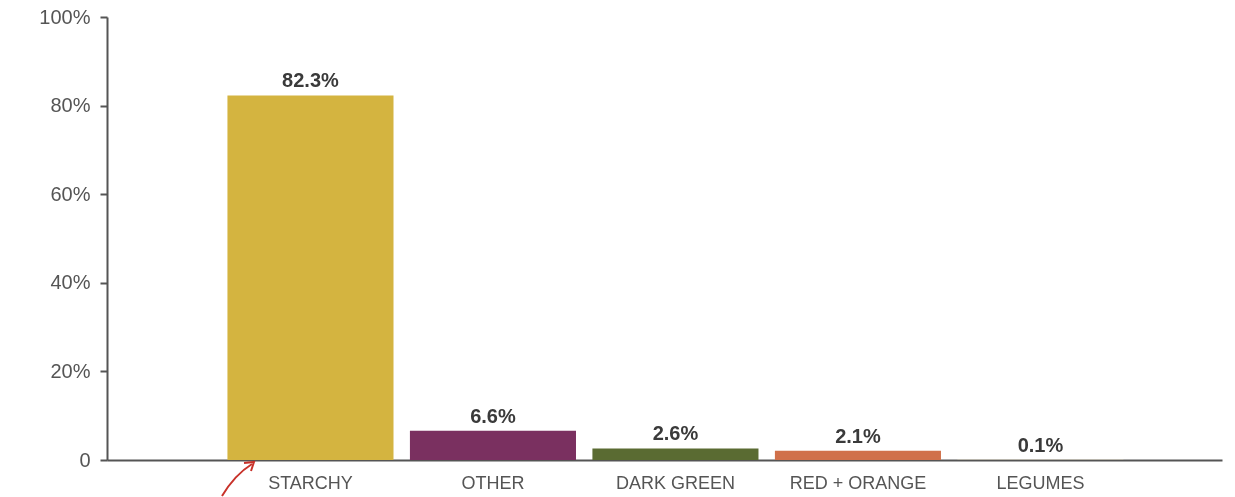  What do you see at coordinates (1040, 444) in the screenshot?
I see `data-label: 0.1%` at bounding box center [1040, 444].